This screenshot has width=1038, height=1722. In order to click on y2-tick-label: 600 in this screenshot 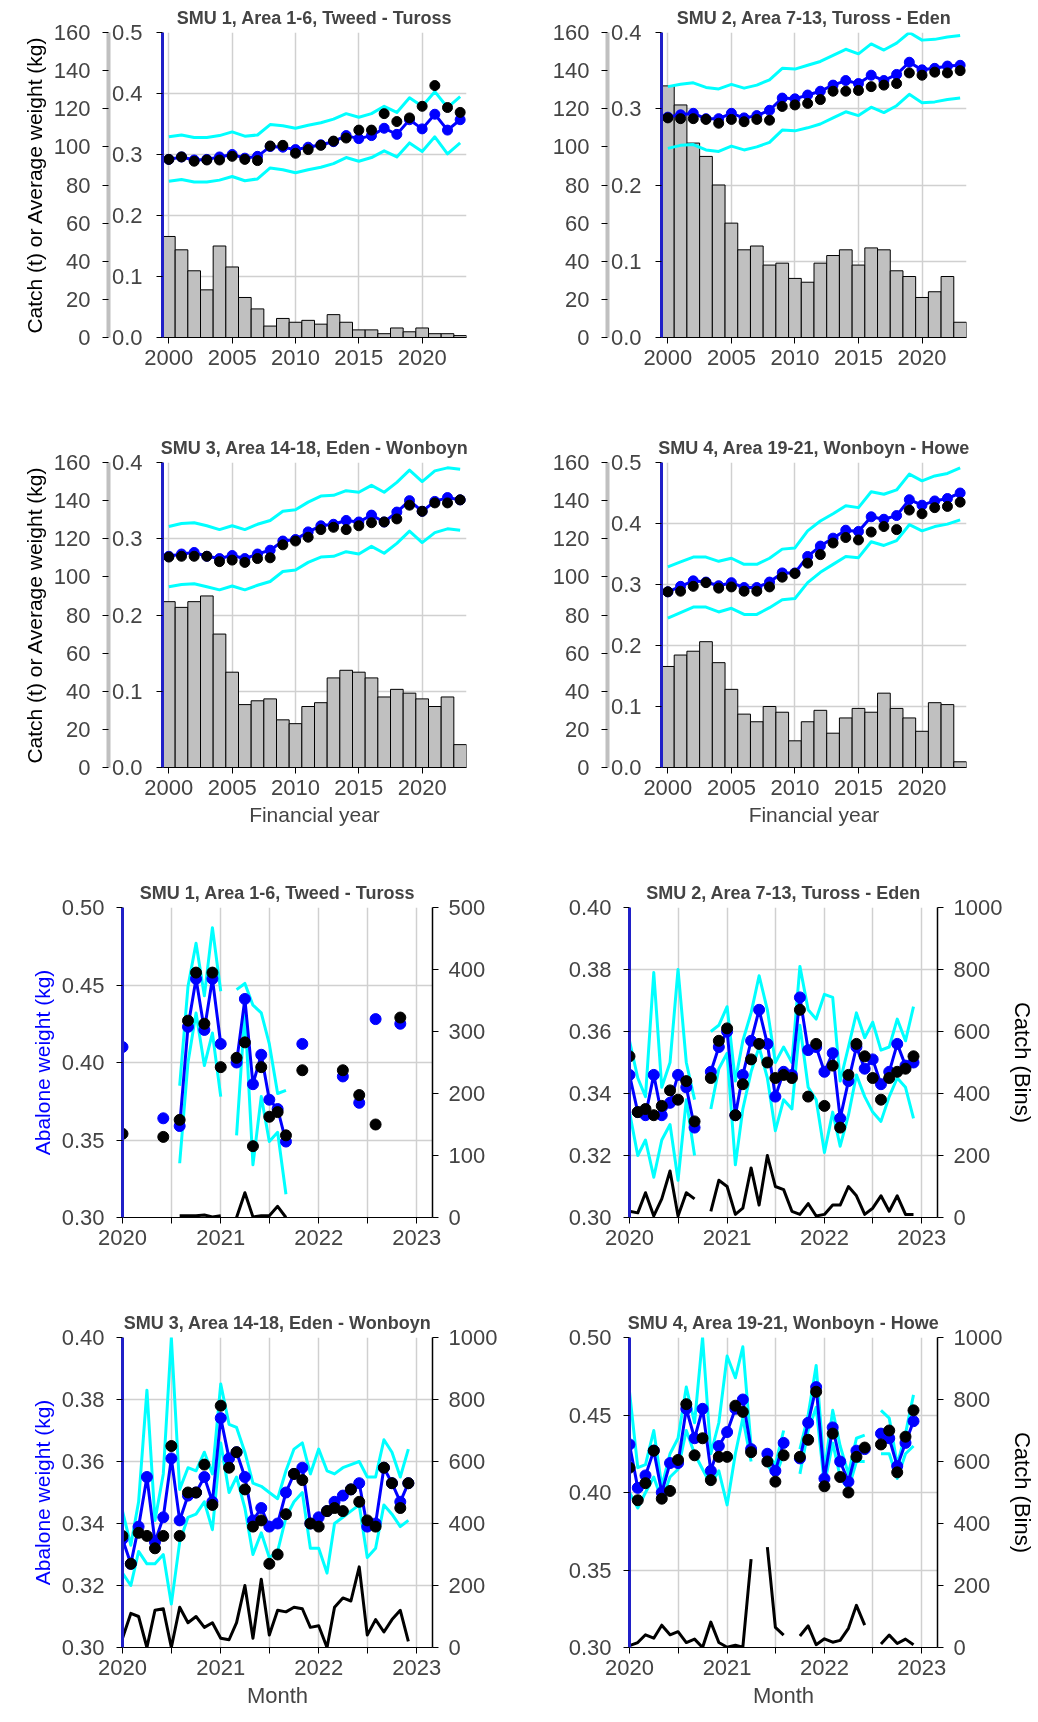, I will do `click(972, 1031)`.